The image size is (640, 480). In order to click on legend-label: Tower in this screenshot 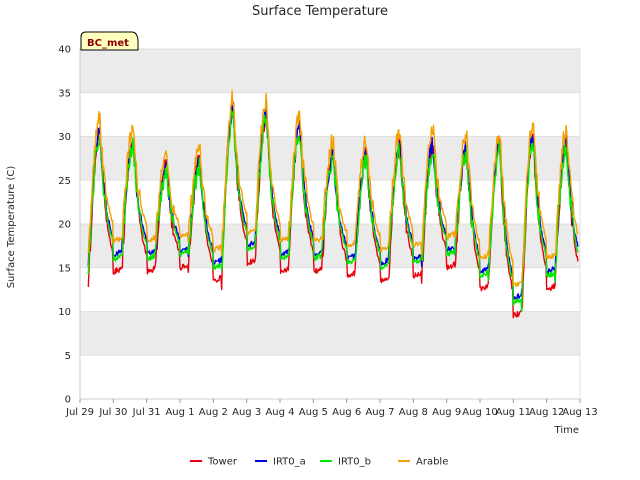, I will do `click(222, 462)`.